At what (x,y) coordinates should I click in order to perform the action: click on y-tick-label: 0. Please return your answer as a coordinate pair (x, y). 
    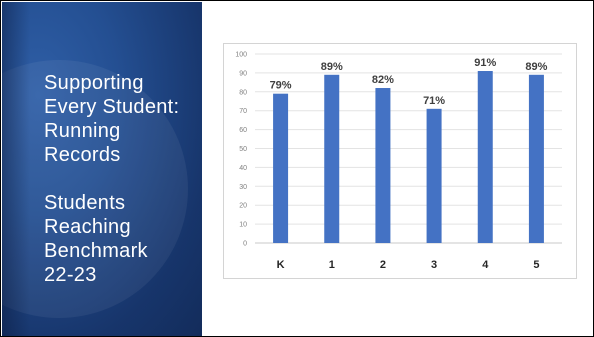
    Looking at the image, I should click on (245, 244).